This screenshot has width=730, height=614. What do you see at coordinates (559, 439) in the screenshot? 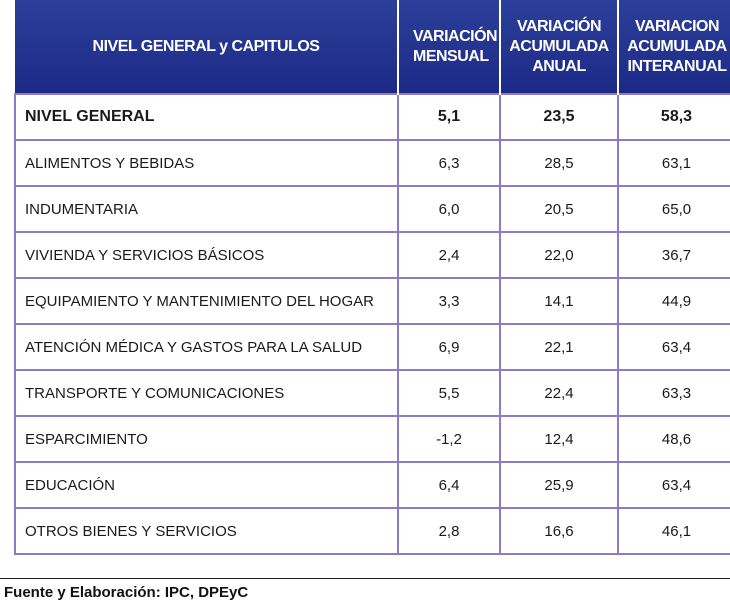
I see `row-annual: 12,4` at bounding box center [559, 439].